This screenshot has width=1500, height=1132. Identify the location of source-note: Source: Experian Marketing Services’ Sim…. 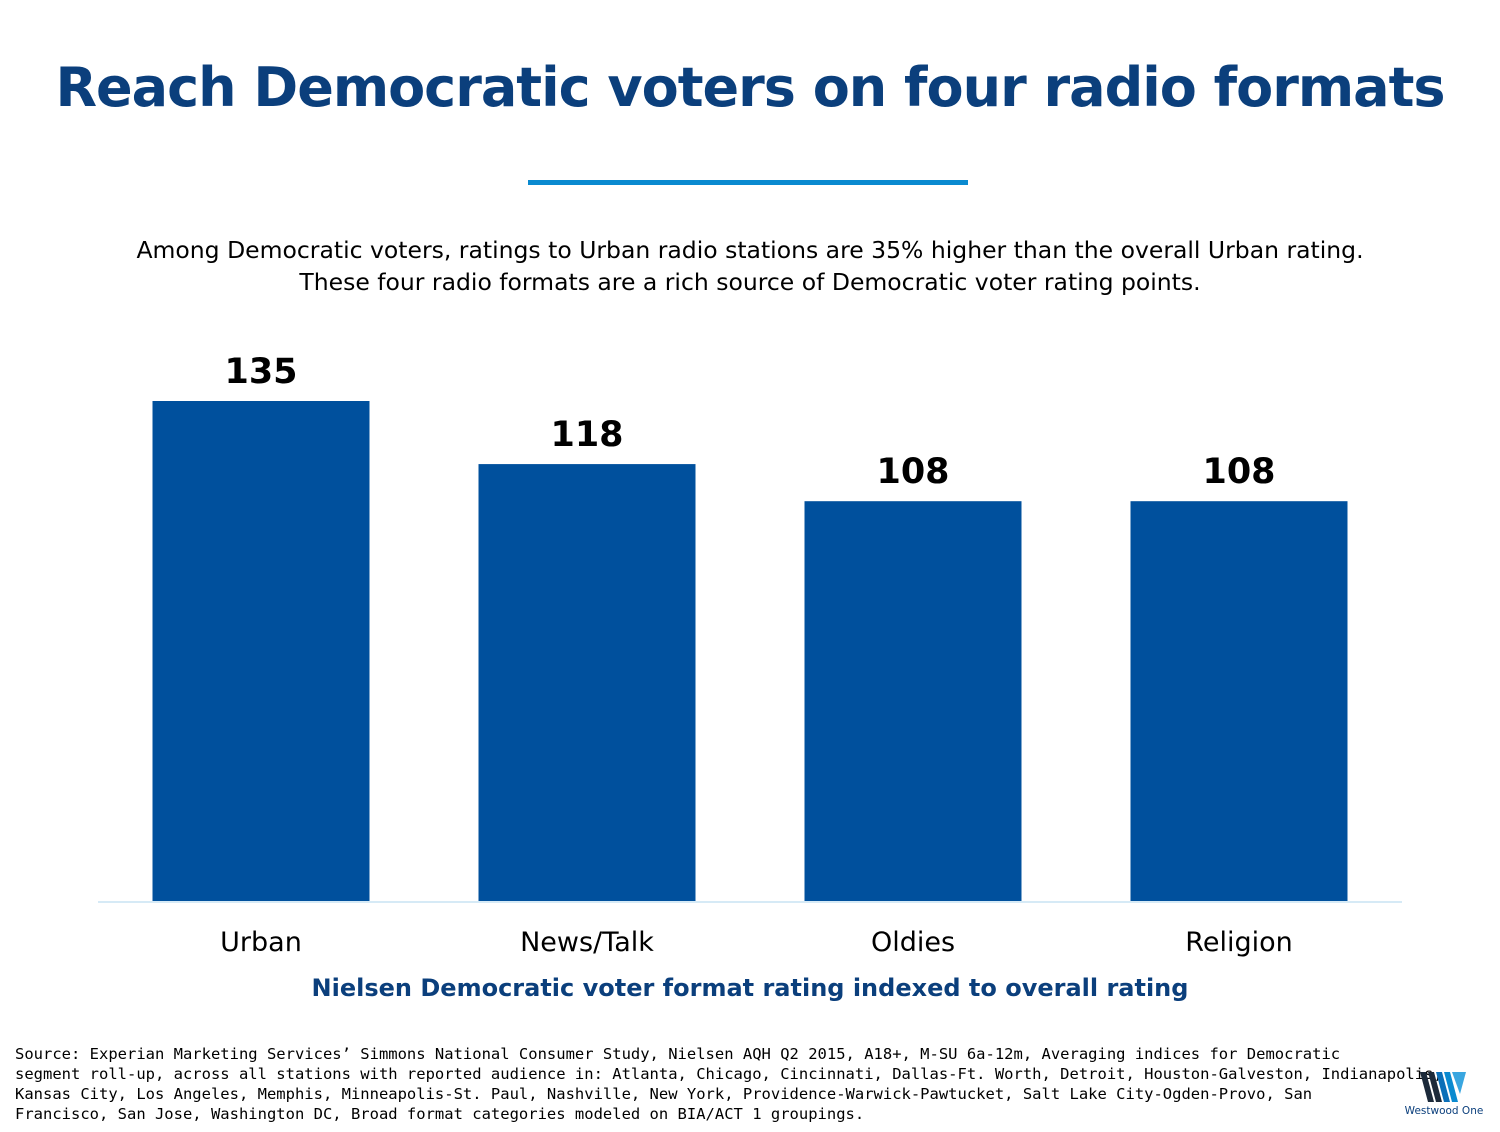
(729, 1084).